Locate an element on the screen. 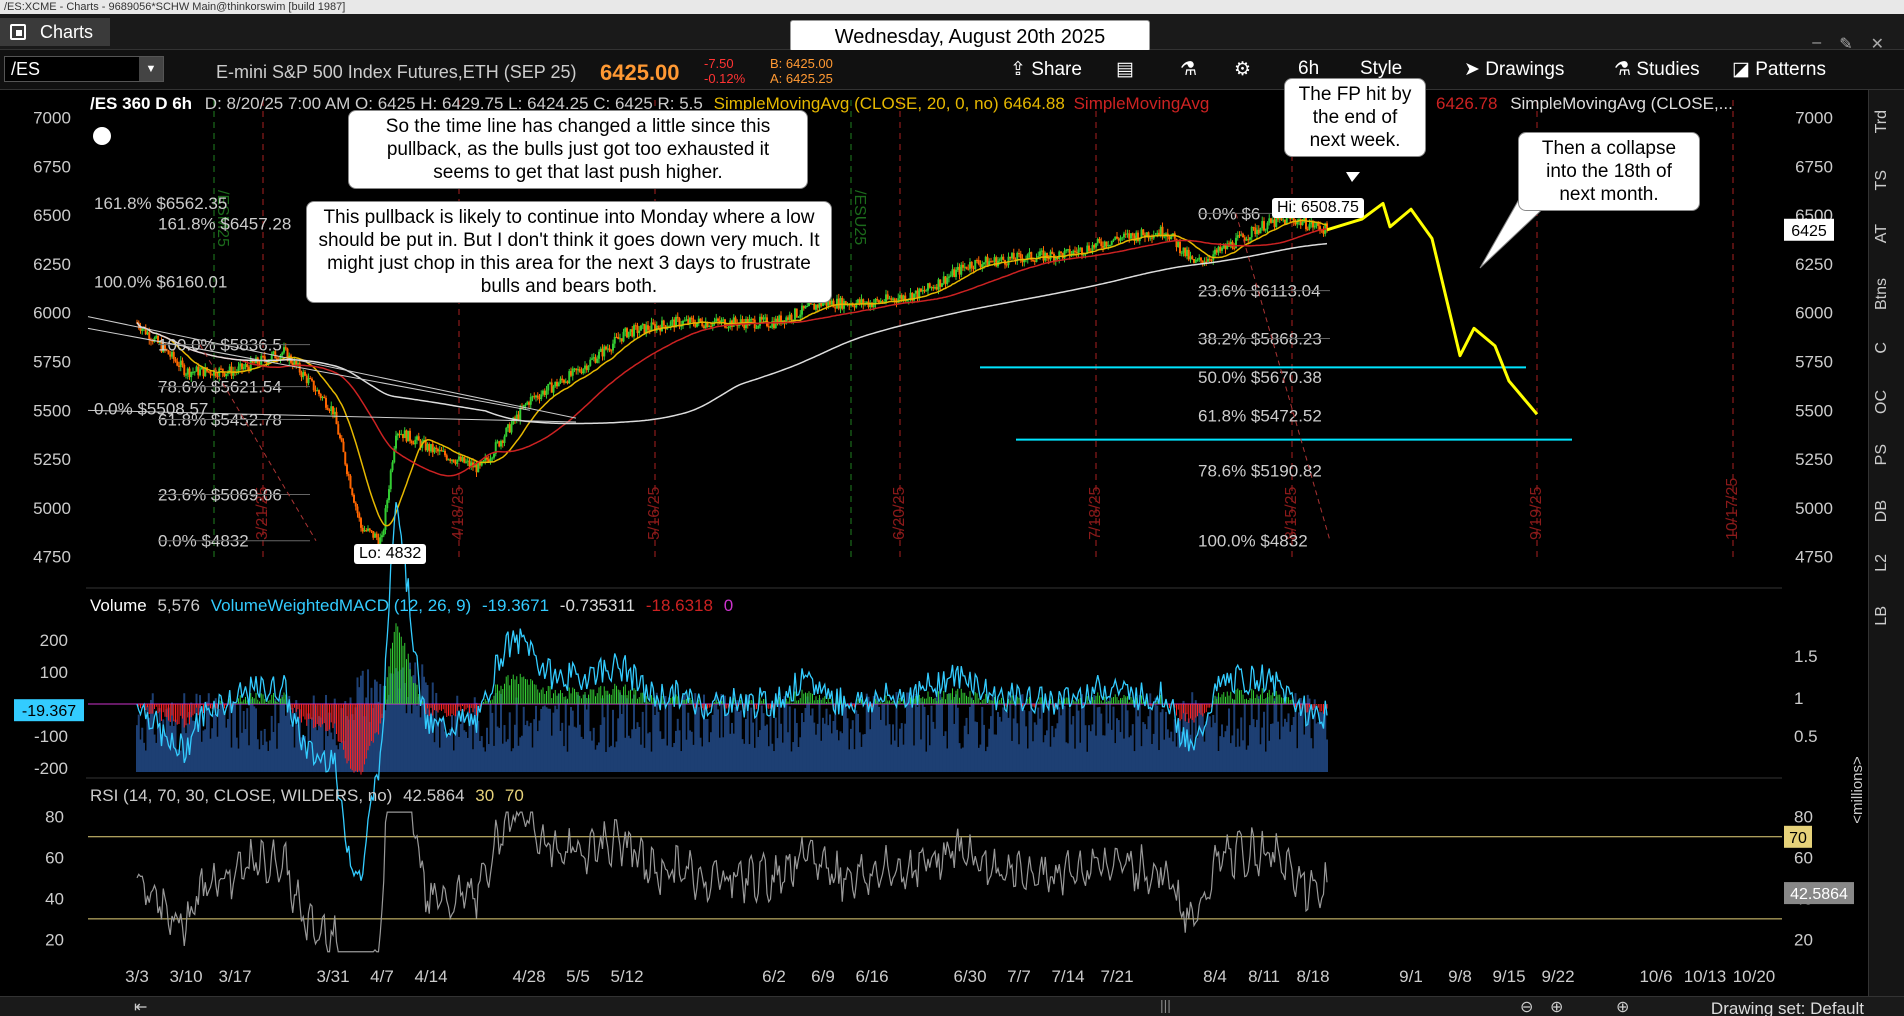  close-icon: ✕ is located at coordinates (1877, 44).